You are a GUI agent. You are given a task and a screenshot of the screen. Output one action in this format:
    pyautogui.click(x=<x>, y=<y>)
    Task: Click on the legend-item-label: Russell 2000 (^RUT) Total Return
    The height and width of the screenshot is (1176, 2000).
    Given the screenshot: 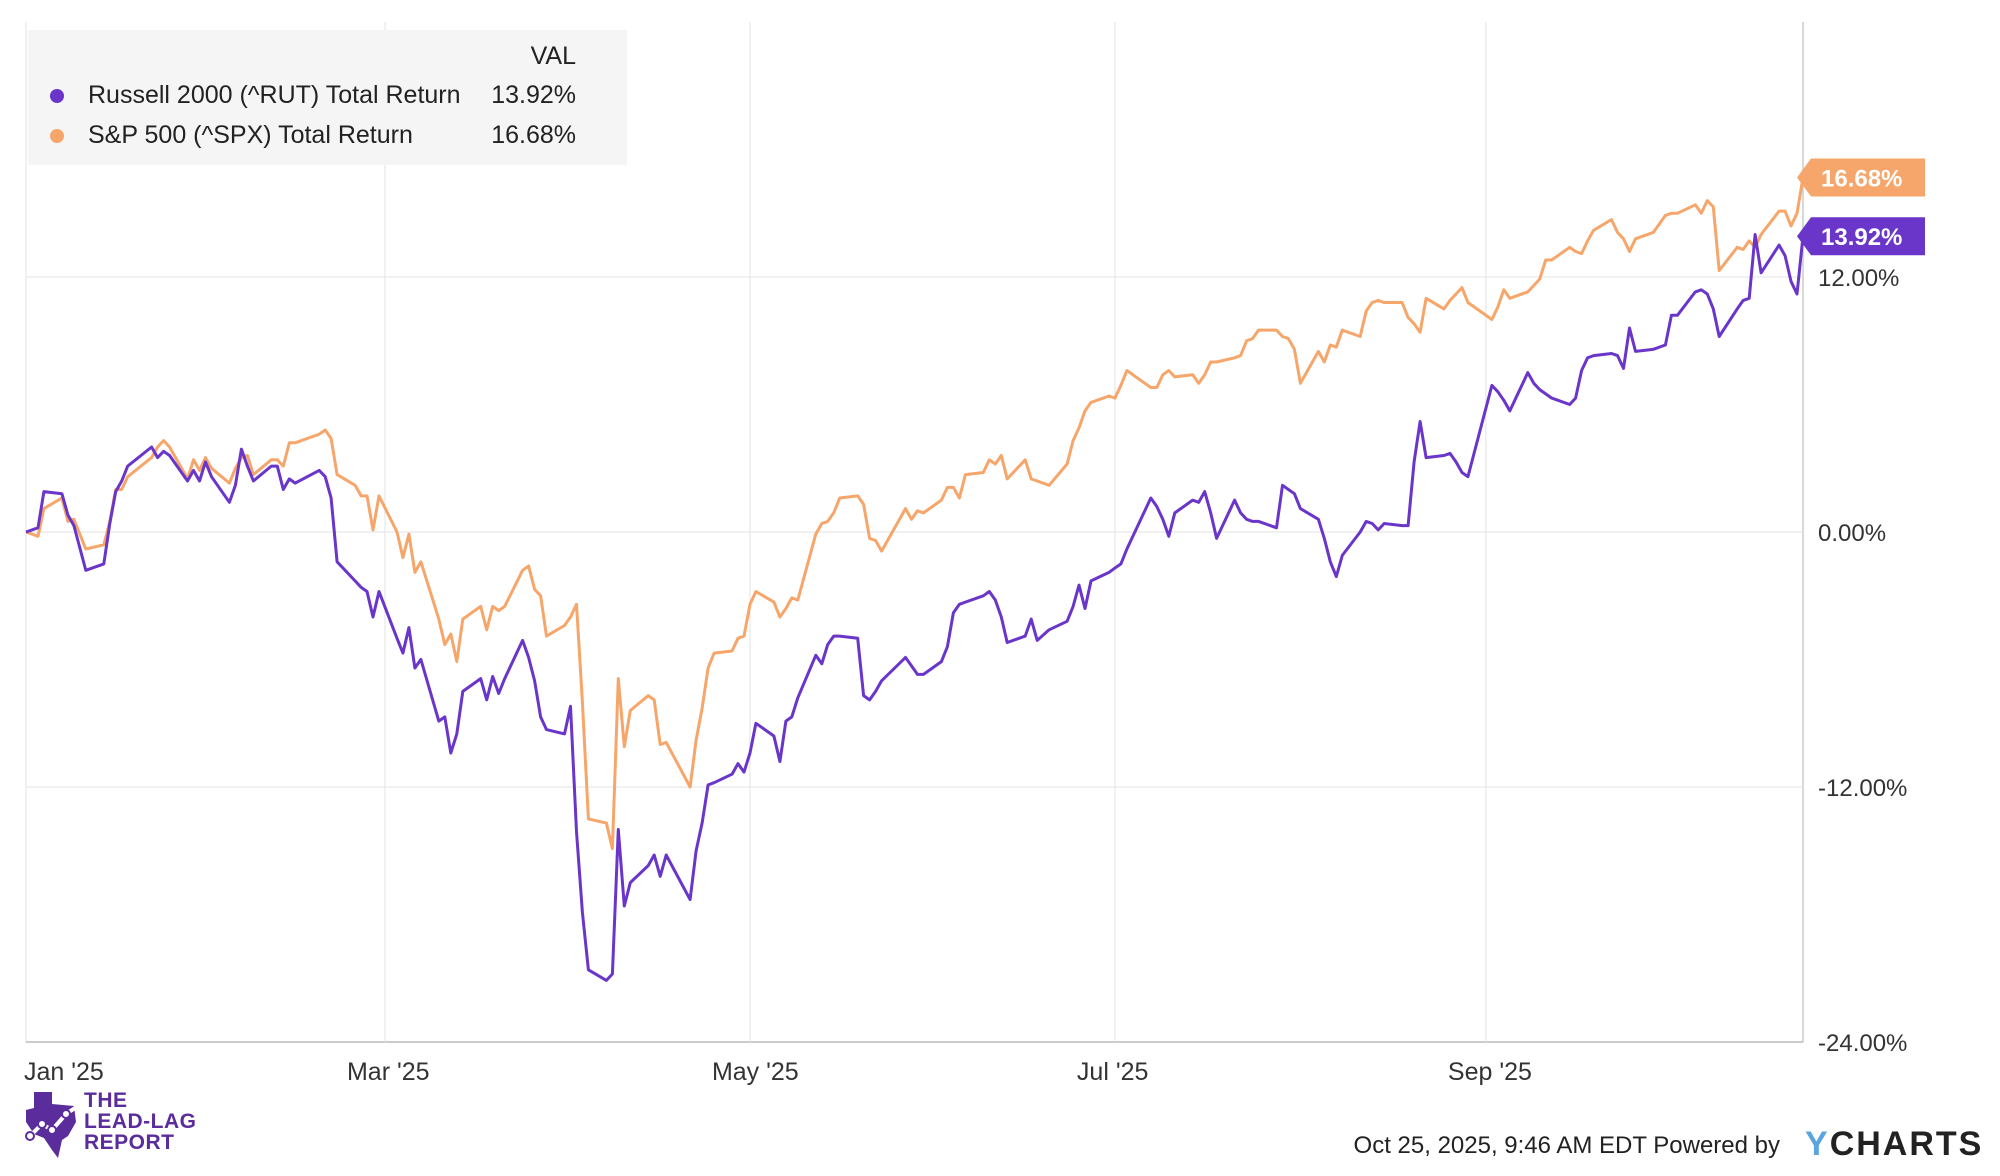 What is the action you would take?
    pyautogui.click(x=274, y=95)
    